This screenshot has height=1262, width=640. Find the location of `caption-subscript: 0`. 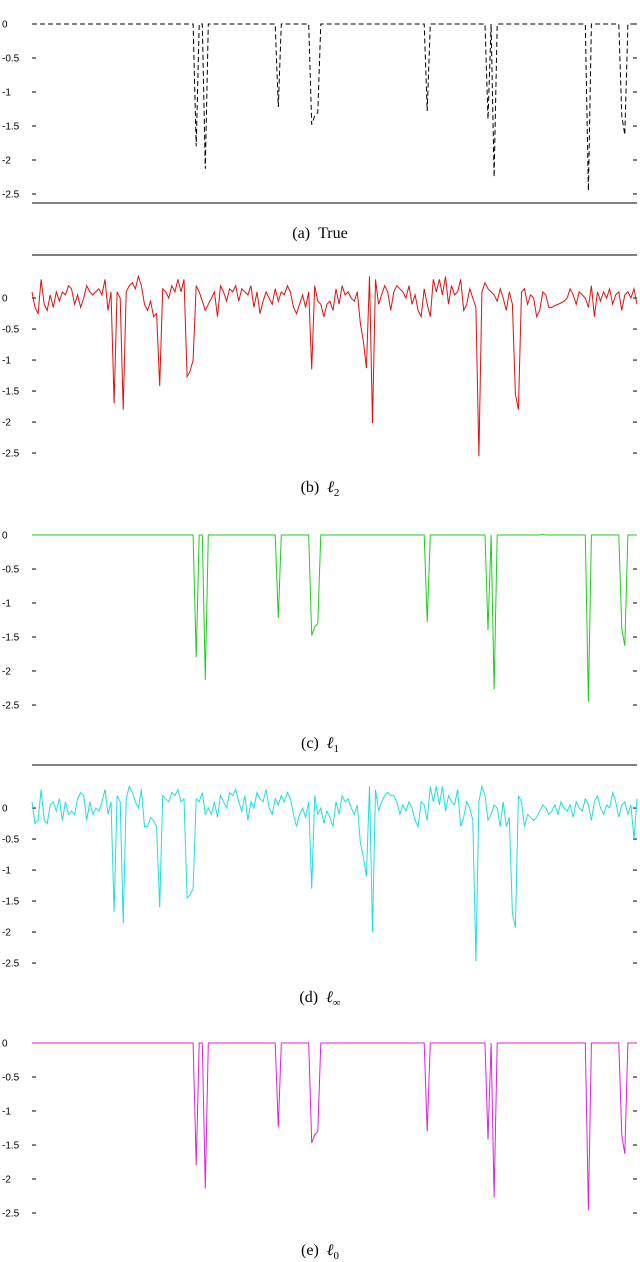

caption-subscript: 0 is located at coordinates (336, 1256).